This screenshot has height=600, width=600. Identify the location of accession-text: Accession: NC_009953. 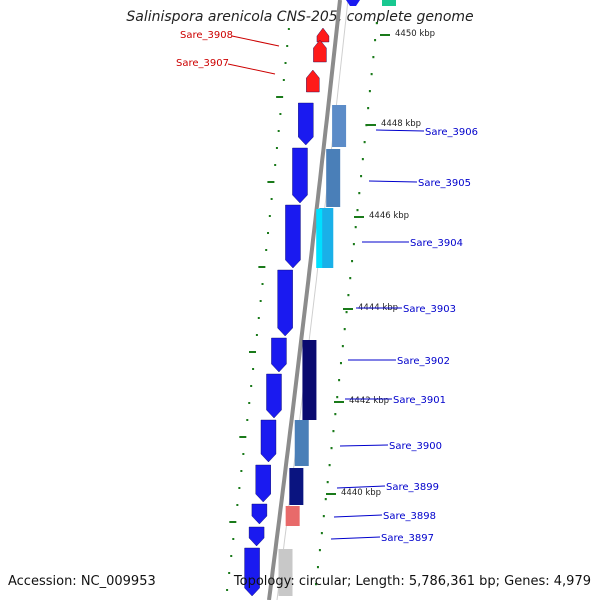
(82, 581).